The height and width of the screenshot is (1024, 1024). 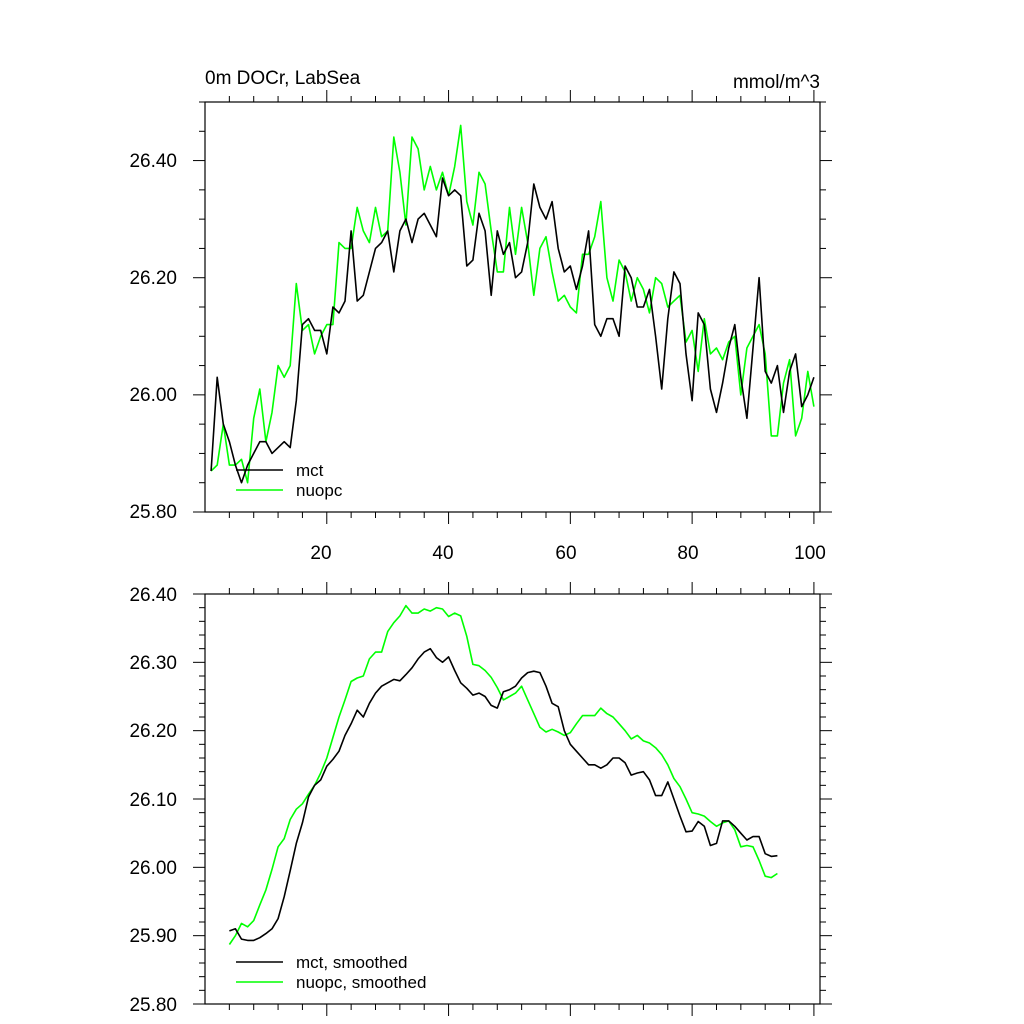 I want to click on bottom-legend-label-nuopc-smoothed: nuopc, smoothed, so click(x=361, y=982).